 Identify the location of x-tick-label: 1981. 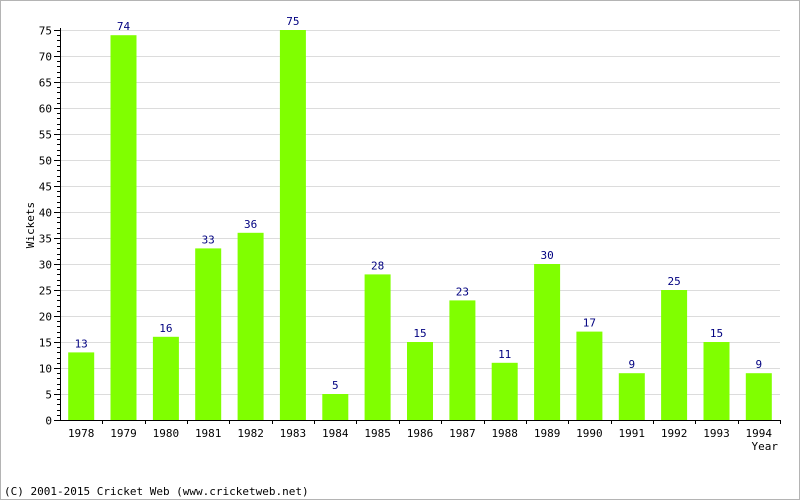
(208, 433).